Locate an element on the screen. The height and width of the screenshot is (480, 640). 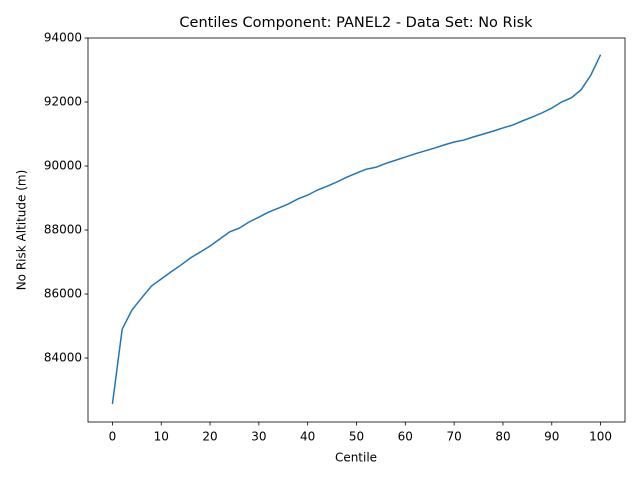
x-tick-label: 30 is located at coordinates (258, 437).